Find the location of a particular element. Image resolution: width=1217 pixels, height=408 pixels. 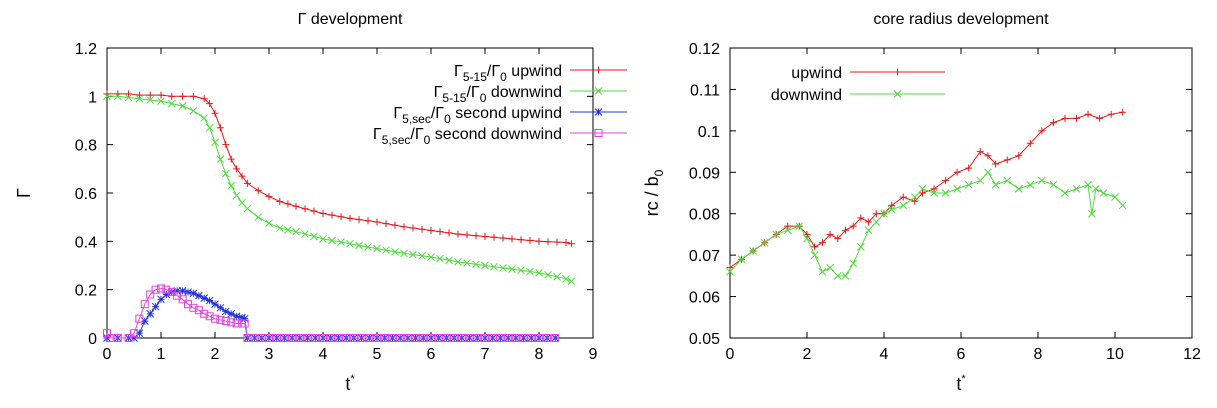

x-tick-label: 6 is located at coordinates (431, 354).